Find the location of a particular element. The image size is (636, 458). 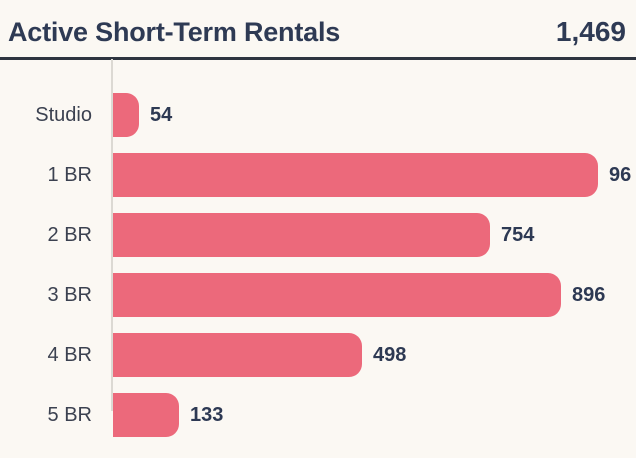

bar-area: 54 is located at coordinates (374, 115).